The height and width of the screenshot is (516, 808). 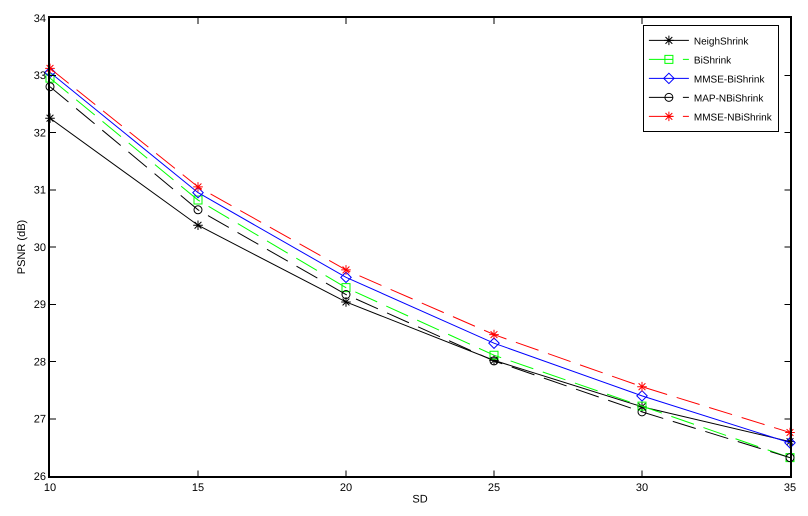 What do you see at coordinates (713, 60) in the screenshot?
I see `legend-label: BiShrink` at bounding box center [713, 60].